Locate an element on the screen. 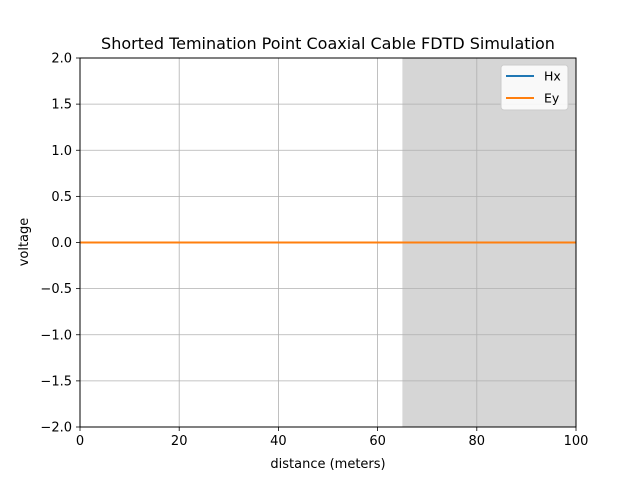  y-tick-label: 0.0 is located at coordinates (61, 243).